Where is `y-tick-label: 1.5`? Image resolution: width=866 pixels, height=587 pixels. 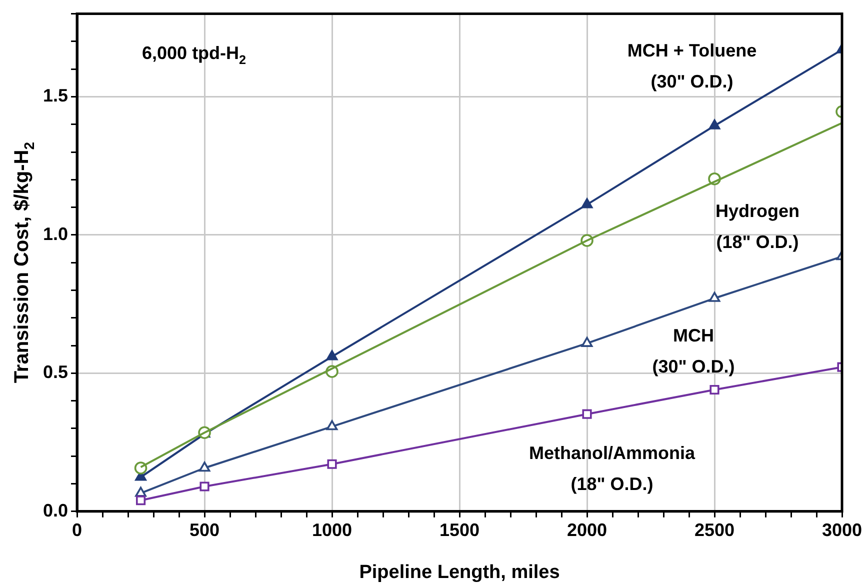
y-tick-label: 1.5 is located at coordinates (55, 96).